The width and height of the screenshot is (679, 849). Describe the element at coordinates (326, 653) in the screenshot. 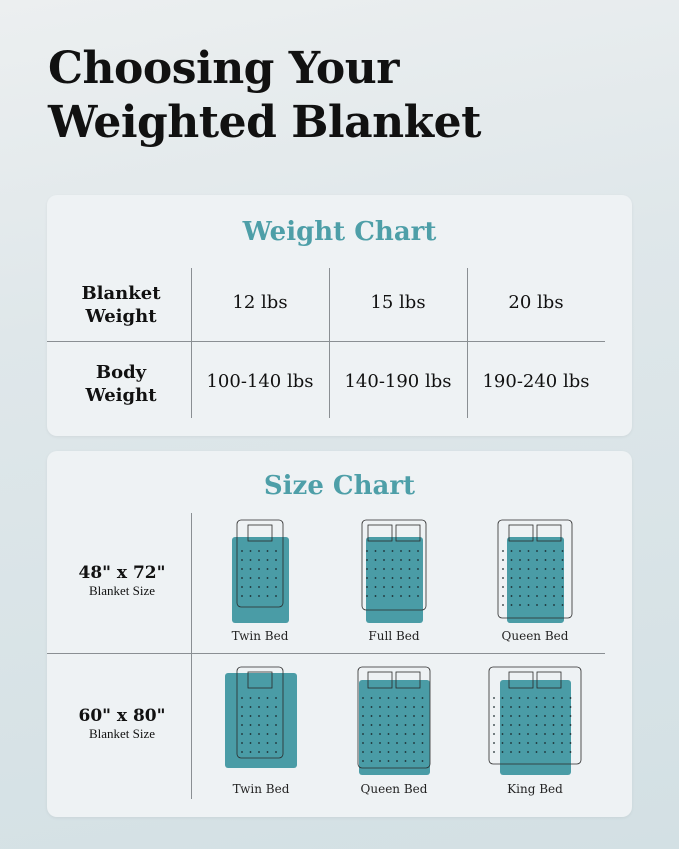

I see `divider` at that location.